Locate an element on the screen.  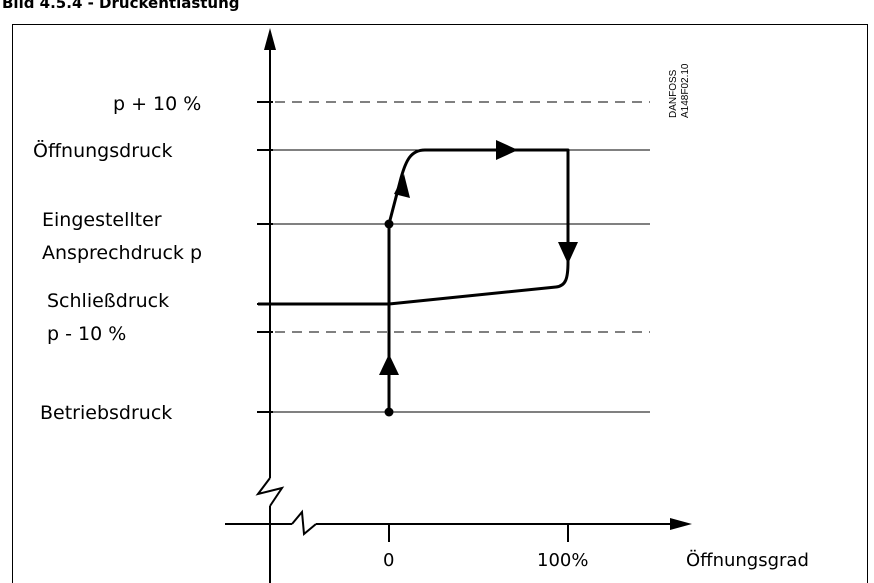
flow-arrow-down is located at coordinates (568, 253).